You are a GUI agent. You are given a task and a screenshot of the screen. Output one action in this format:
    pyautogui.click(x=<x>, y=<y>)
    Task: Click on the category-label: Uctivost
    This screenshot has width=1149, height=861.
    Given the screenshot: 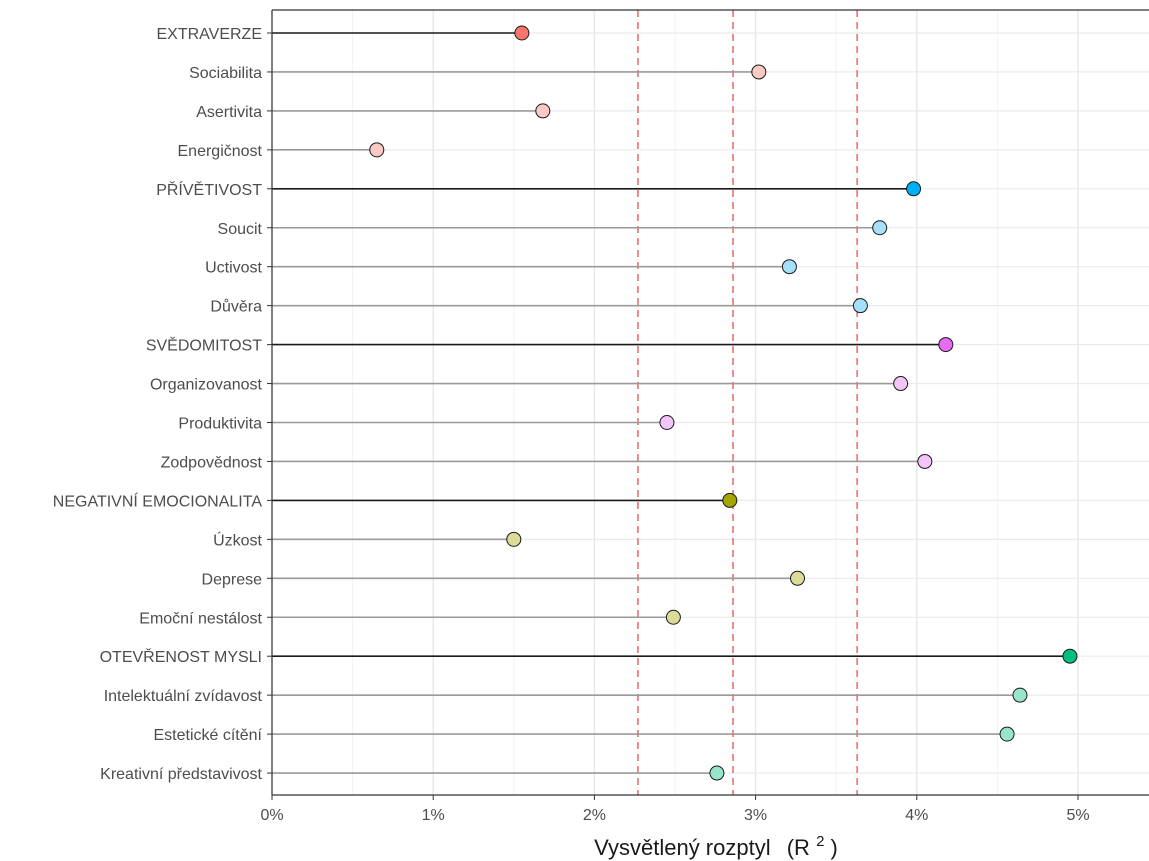 What is the action you would take?
    pyautogui.click(x=233, y=268)
    